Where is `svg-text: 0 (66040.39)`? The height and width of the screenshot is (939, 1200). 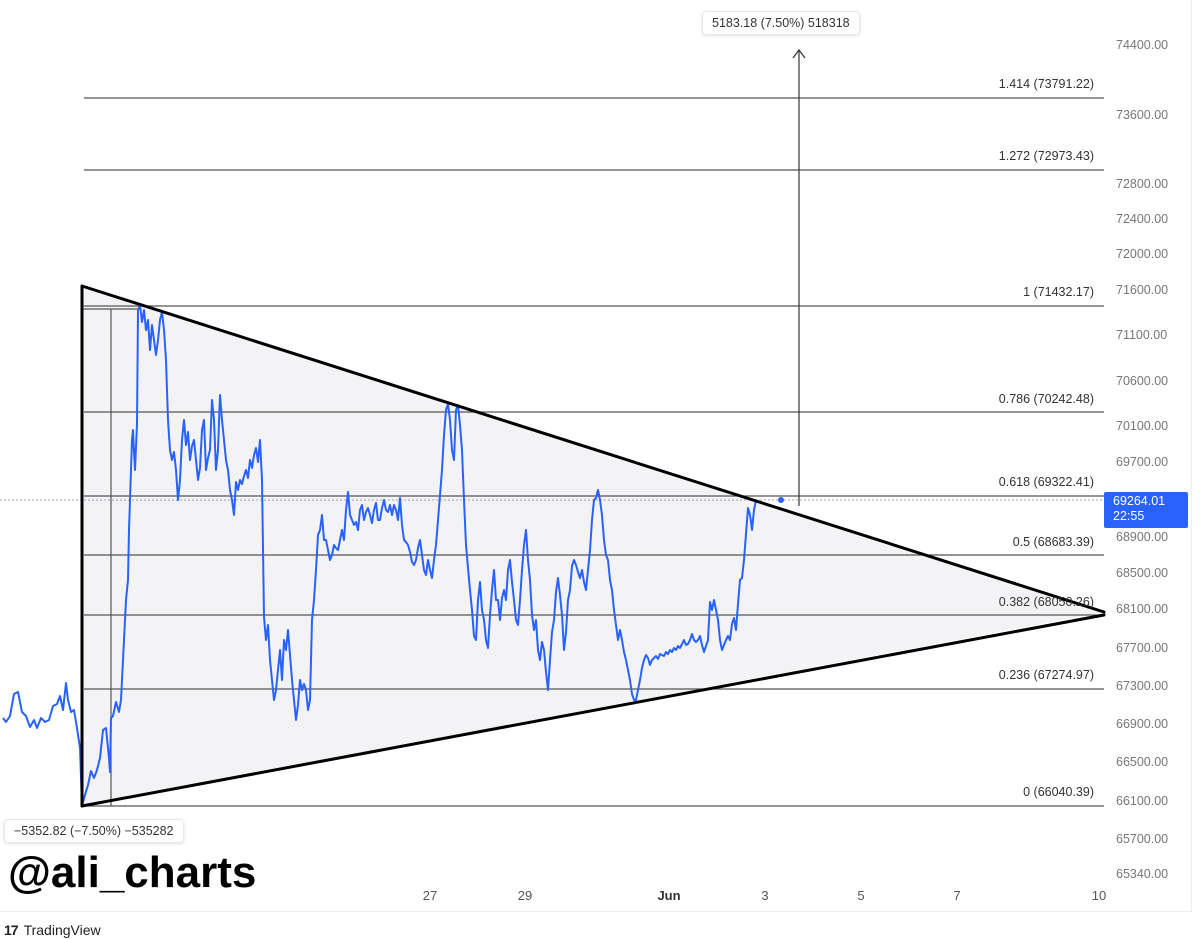 svg-text: 0 (66040.39) is located at coordinates (1058, 792).